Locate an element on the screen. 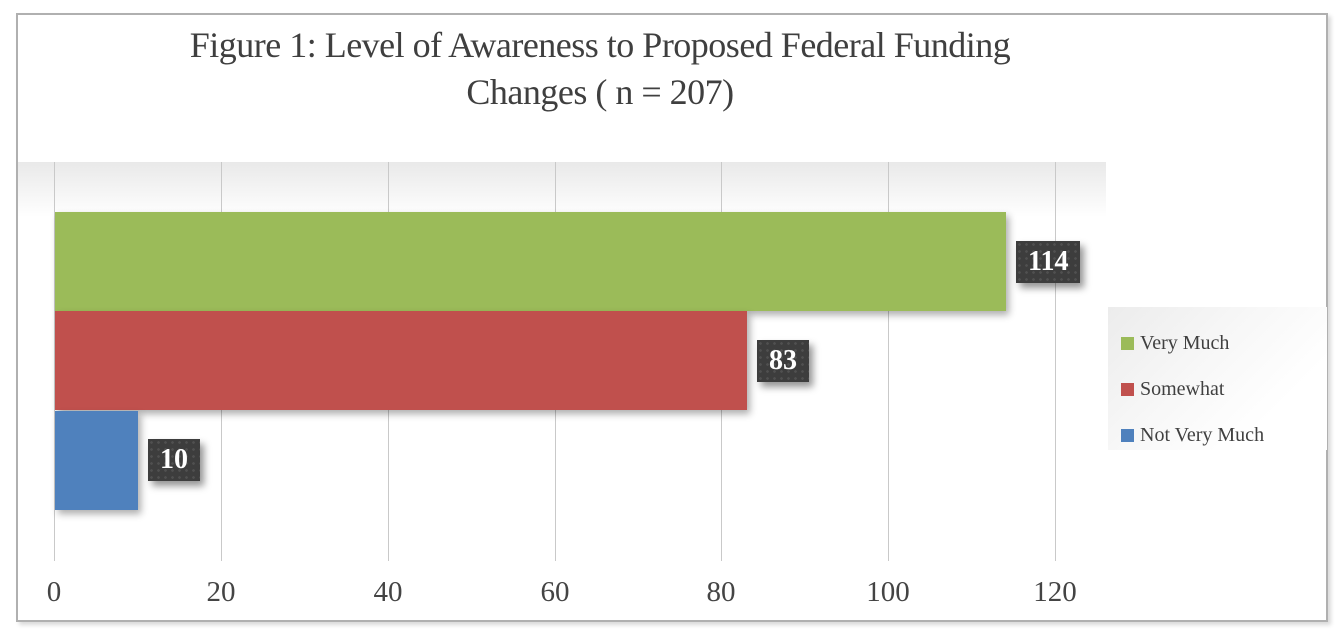 The width and height of the screenshot is (1340, 638). legend-item: Not Very Much is located at coordinates (1217, 435).